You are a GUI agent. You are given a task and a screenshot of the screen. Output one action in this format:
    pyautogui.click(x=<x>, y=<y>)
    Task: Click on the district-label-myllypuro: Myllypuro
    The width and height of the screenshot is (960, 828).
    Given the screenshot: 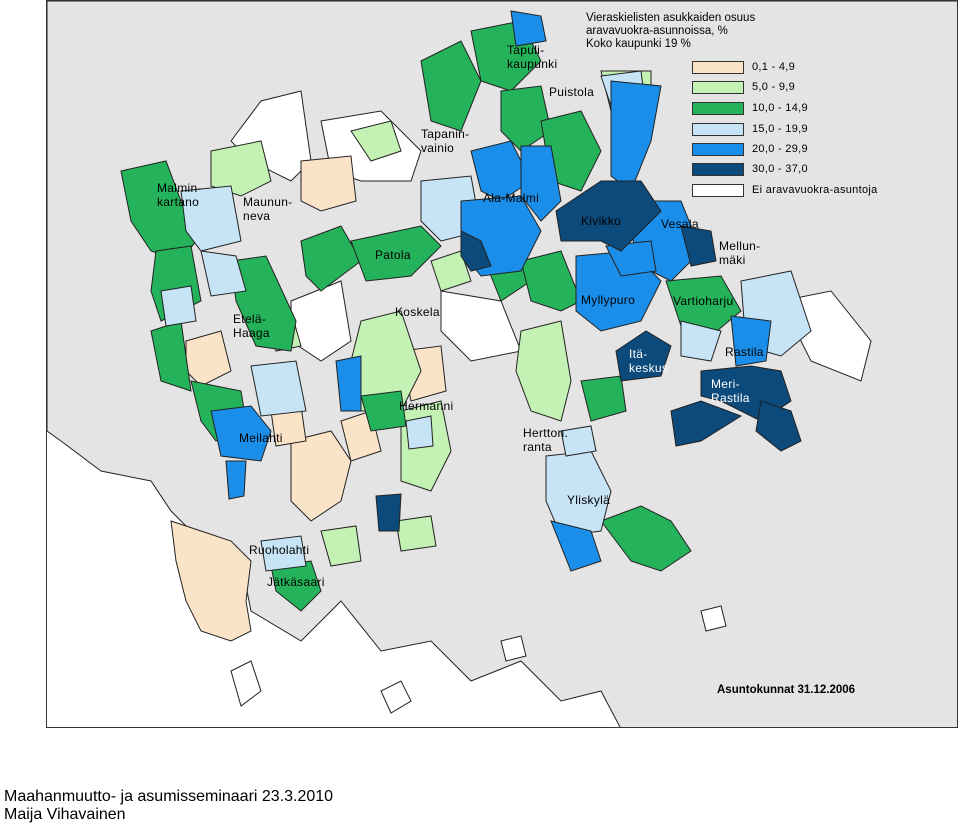 What is the action you would take?
    pyautogui.click(x=608, y=300)
    